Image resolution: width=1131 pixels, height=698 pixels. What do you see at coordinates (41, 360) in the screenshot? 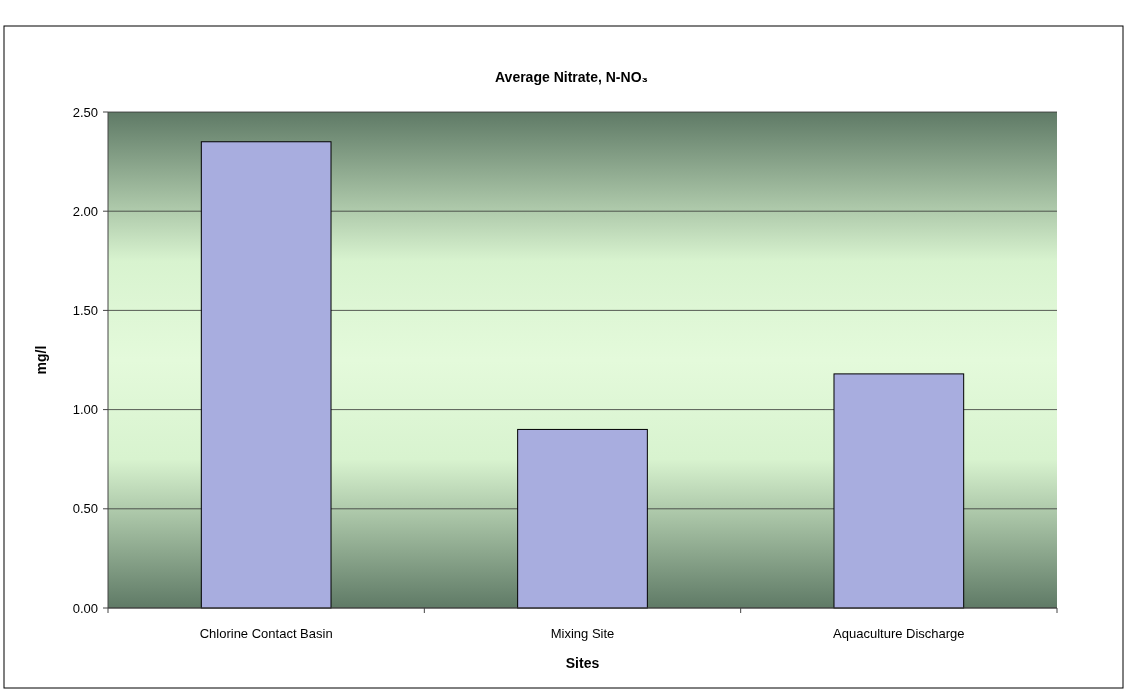
I see `y-axis-title: mg/l` at bounding box center [41, 360].